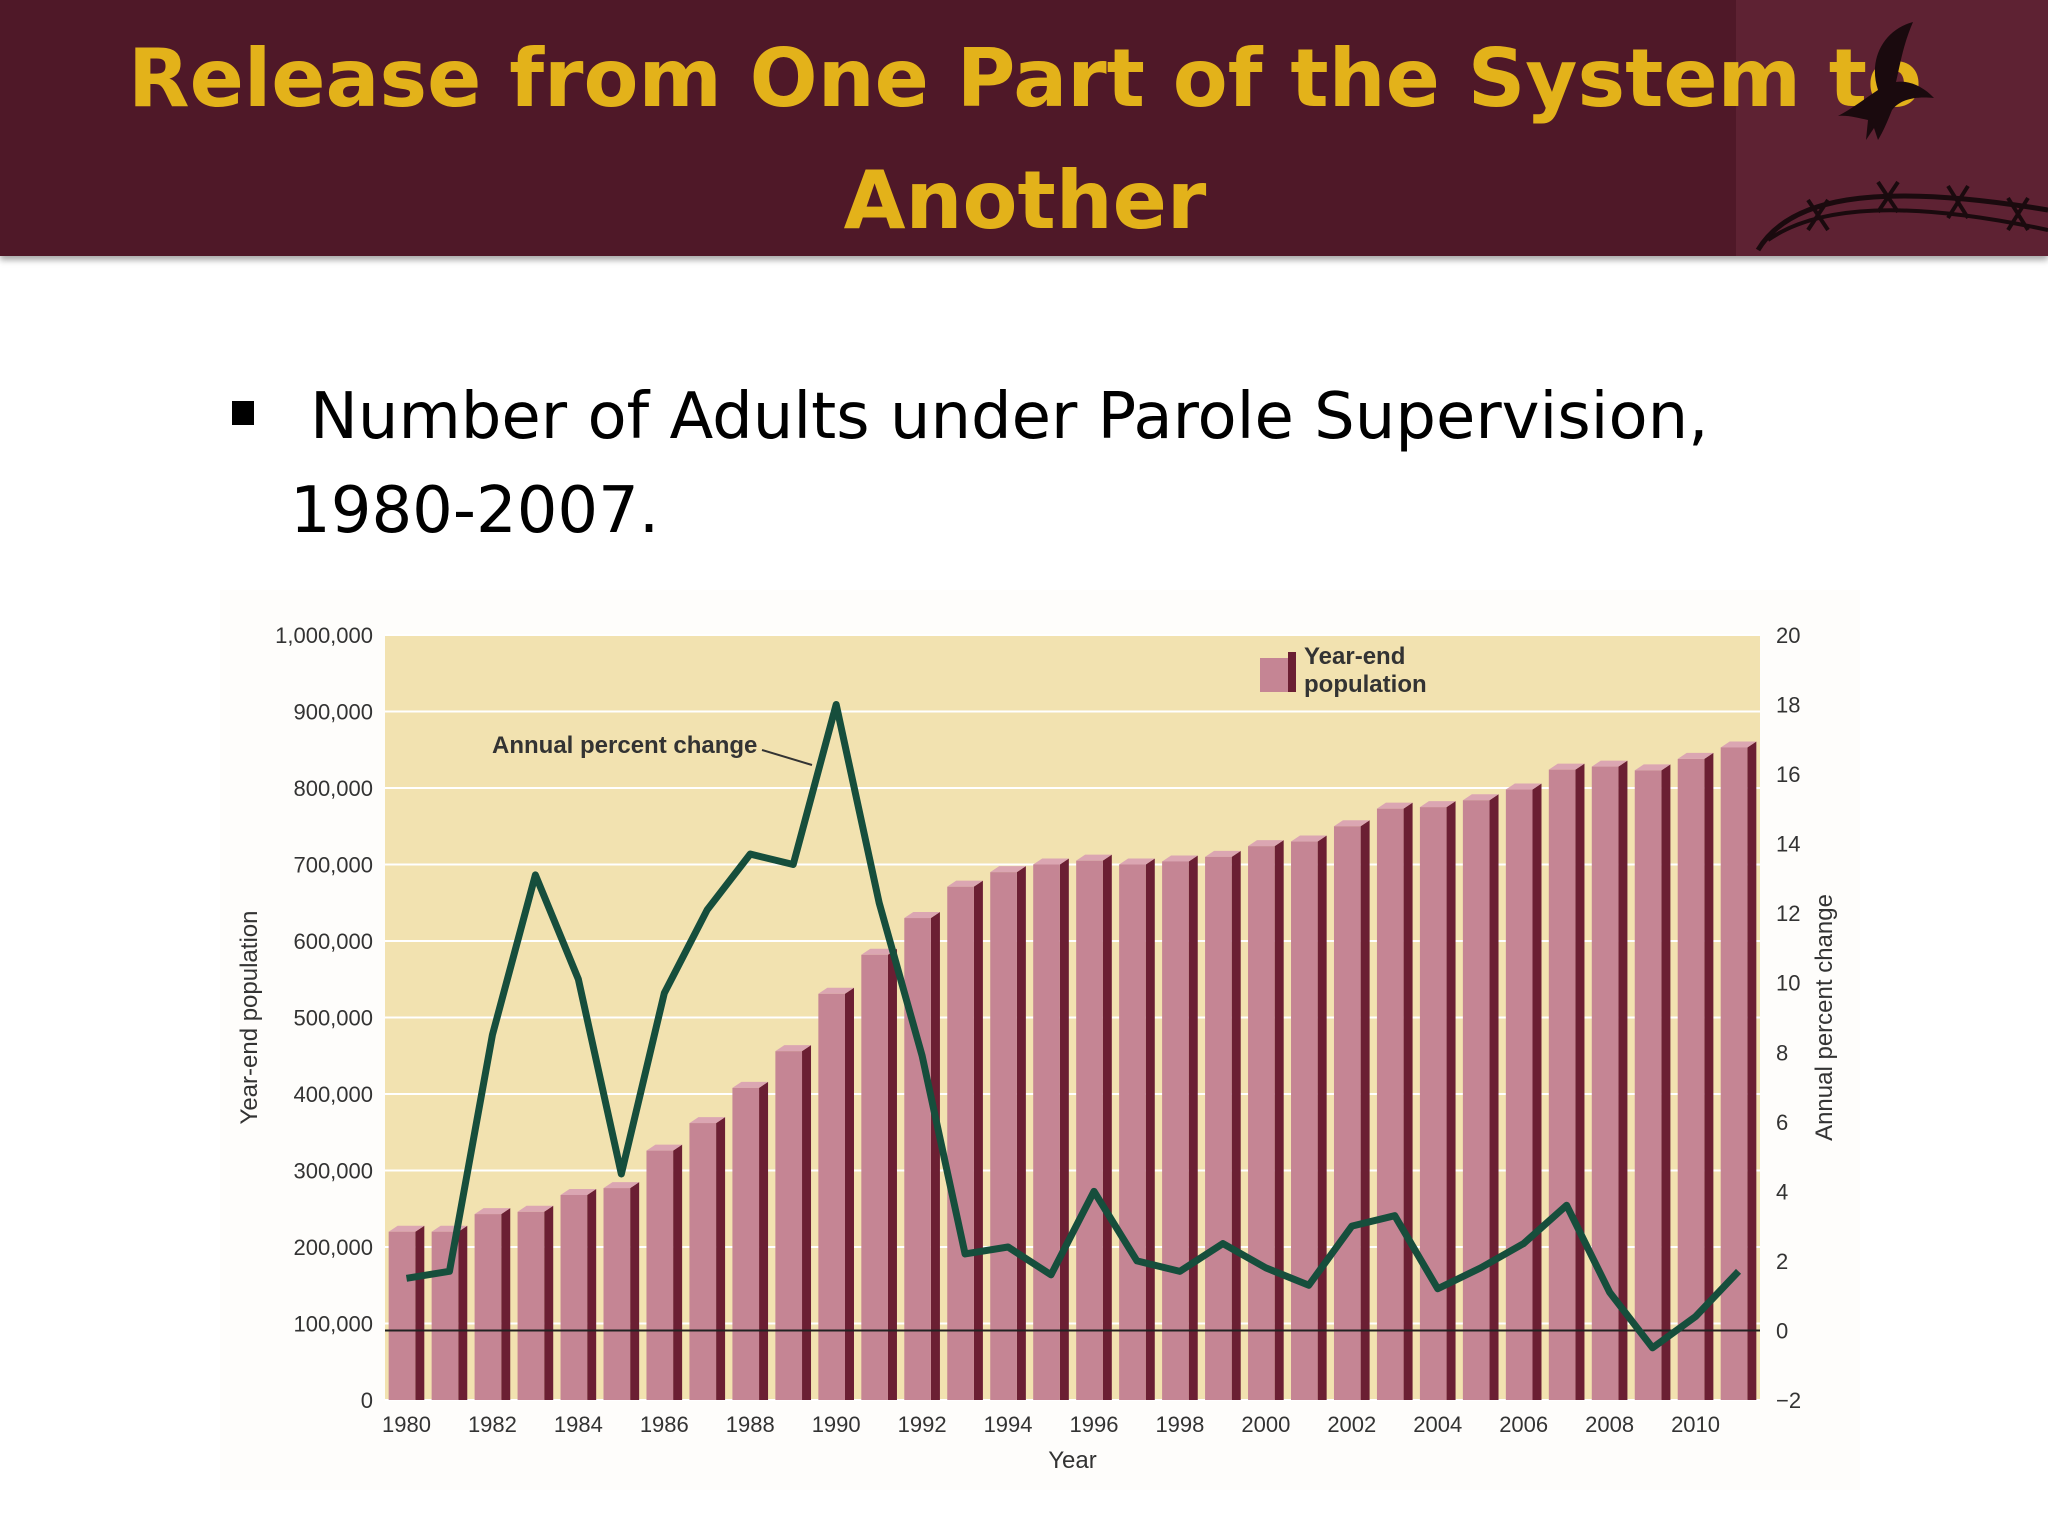 Image resolution: width=2048 pixels, height=1536 pixels. Describe the element at coordinates (1523, 1424) in the screenshot. I see `x-tick-label: 2006` at that location.